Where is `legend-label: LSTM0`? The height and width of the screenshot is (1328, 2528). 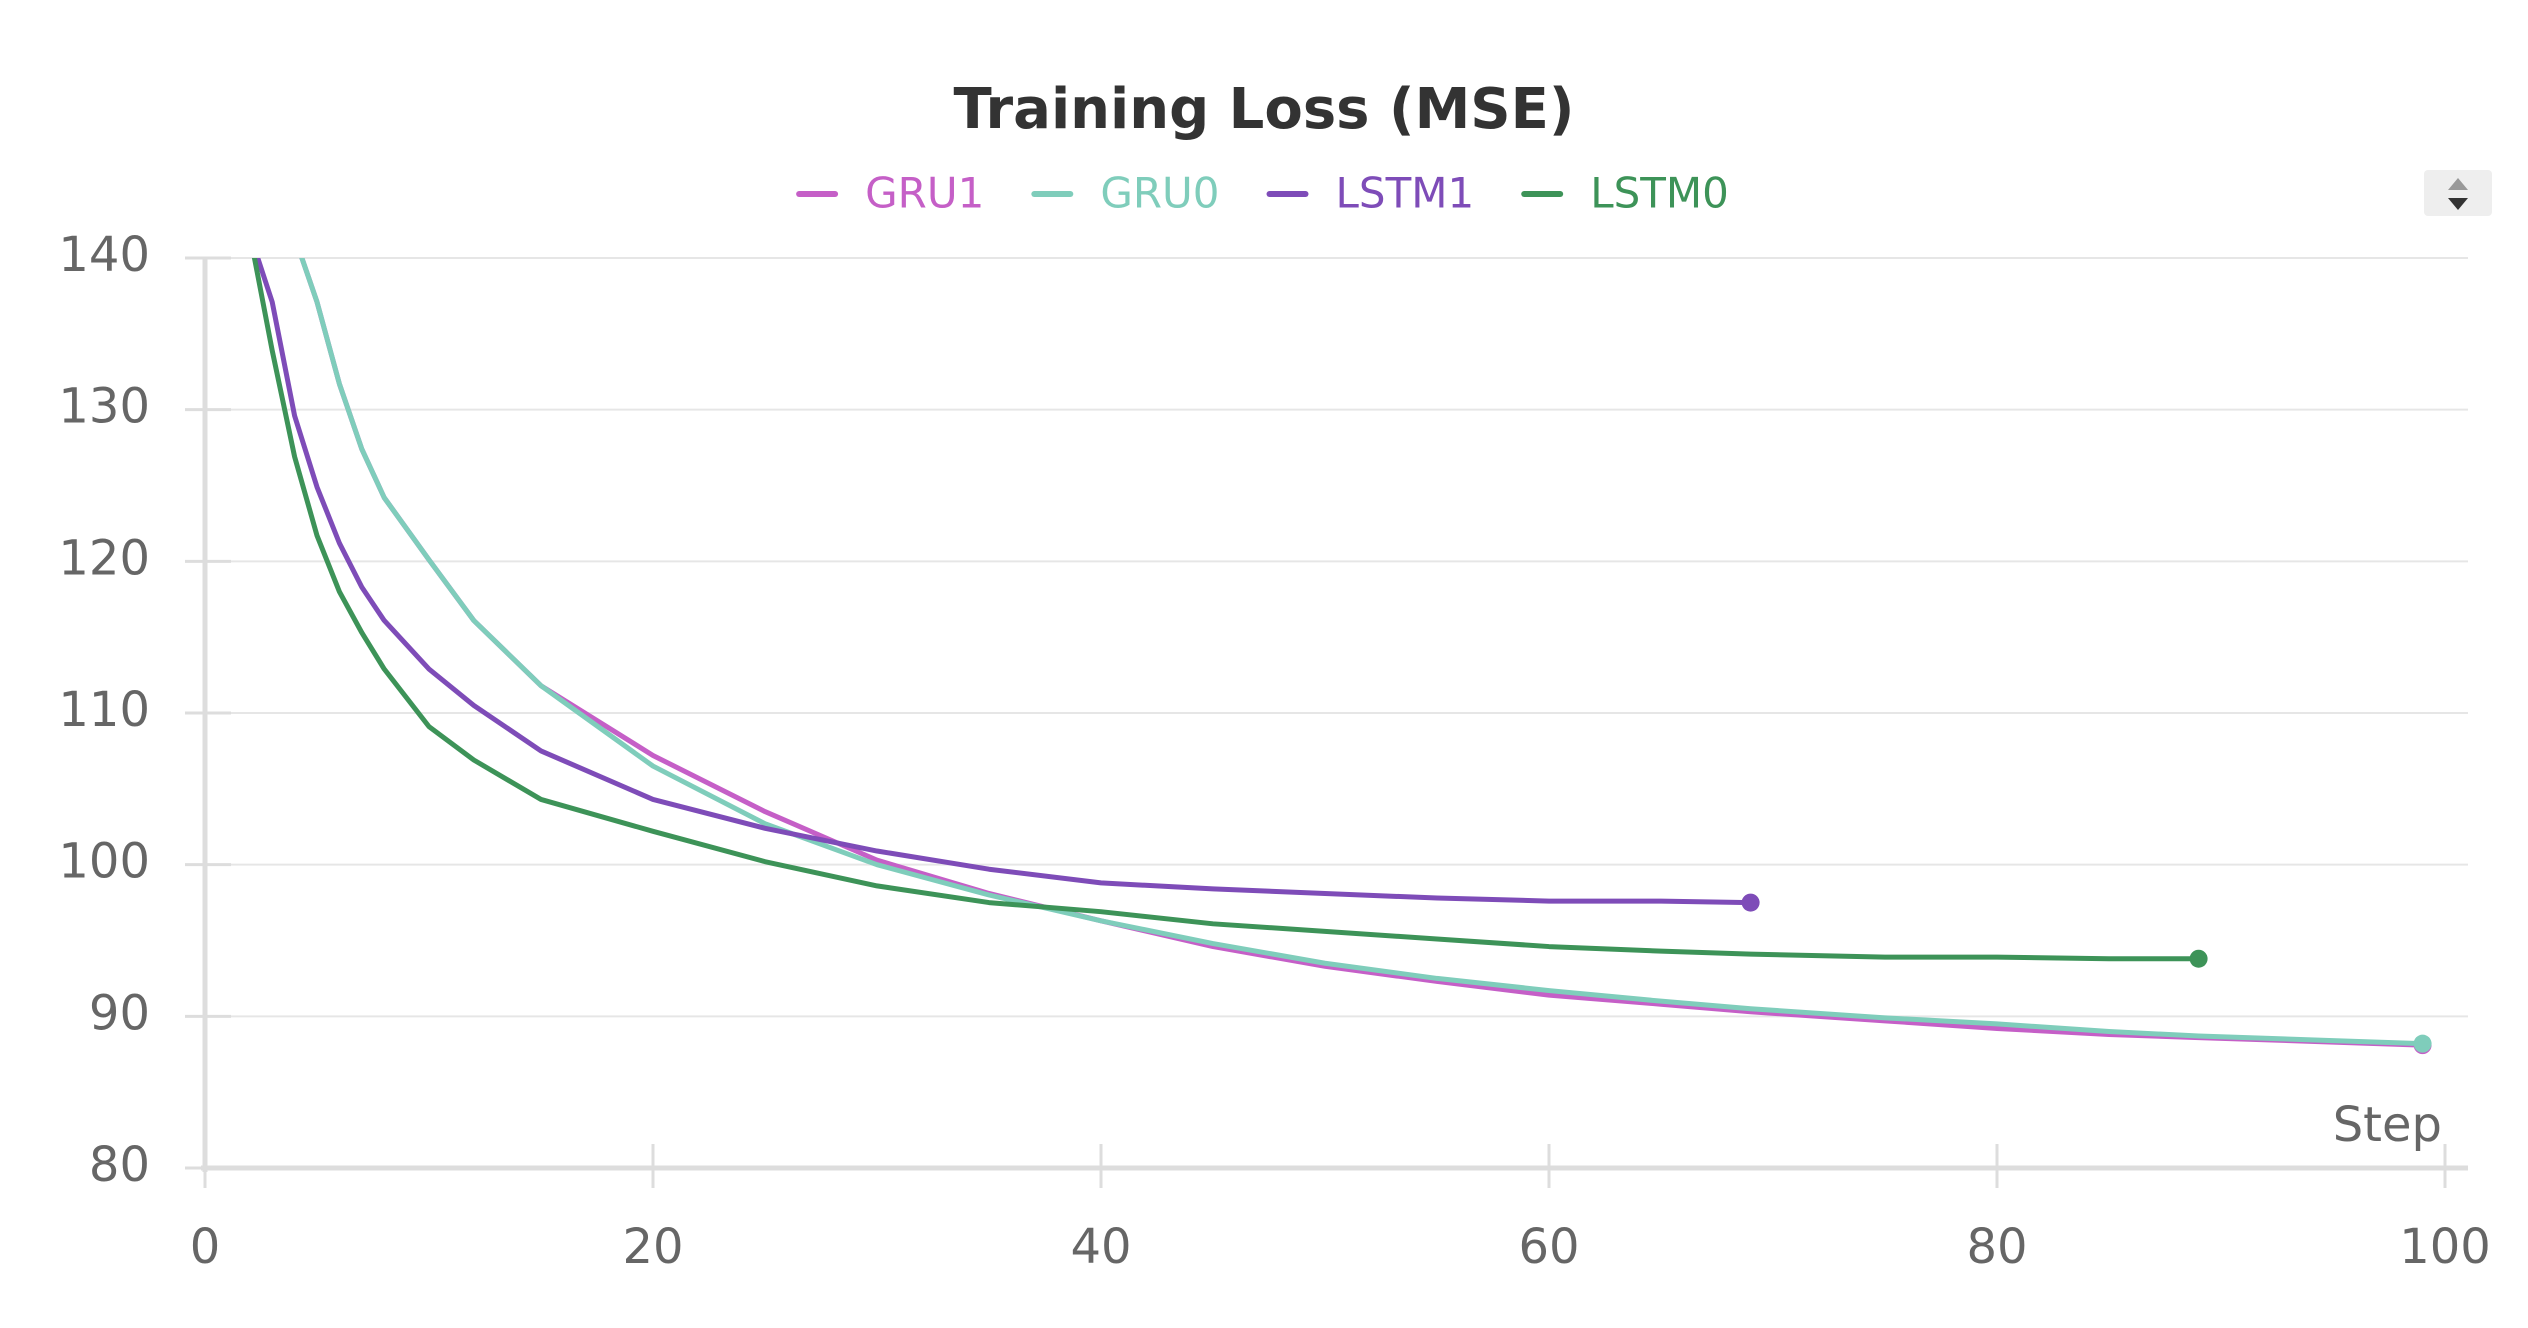
legend-label: LSTM0 is located at coordinates (1659, 193).